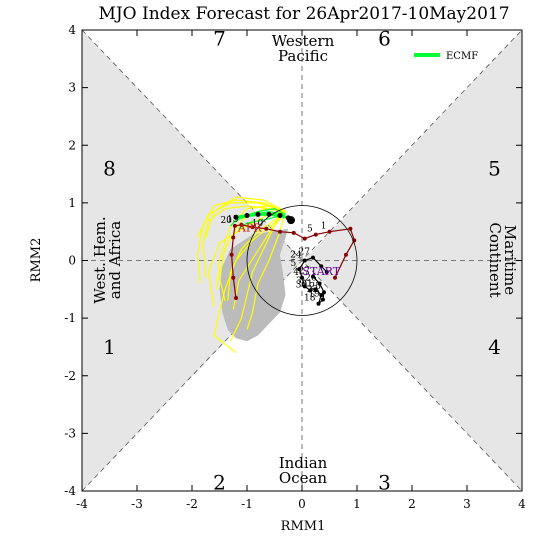 The height and width of the screenshot is (547, 547). Describe the element at coordinates (109, 347) in the screenshot. I see `phase-number-1: 1` at that location.